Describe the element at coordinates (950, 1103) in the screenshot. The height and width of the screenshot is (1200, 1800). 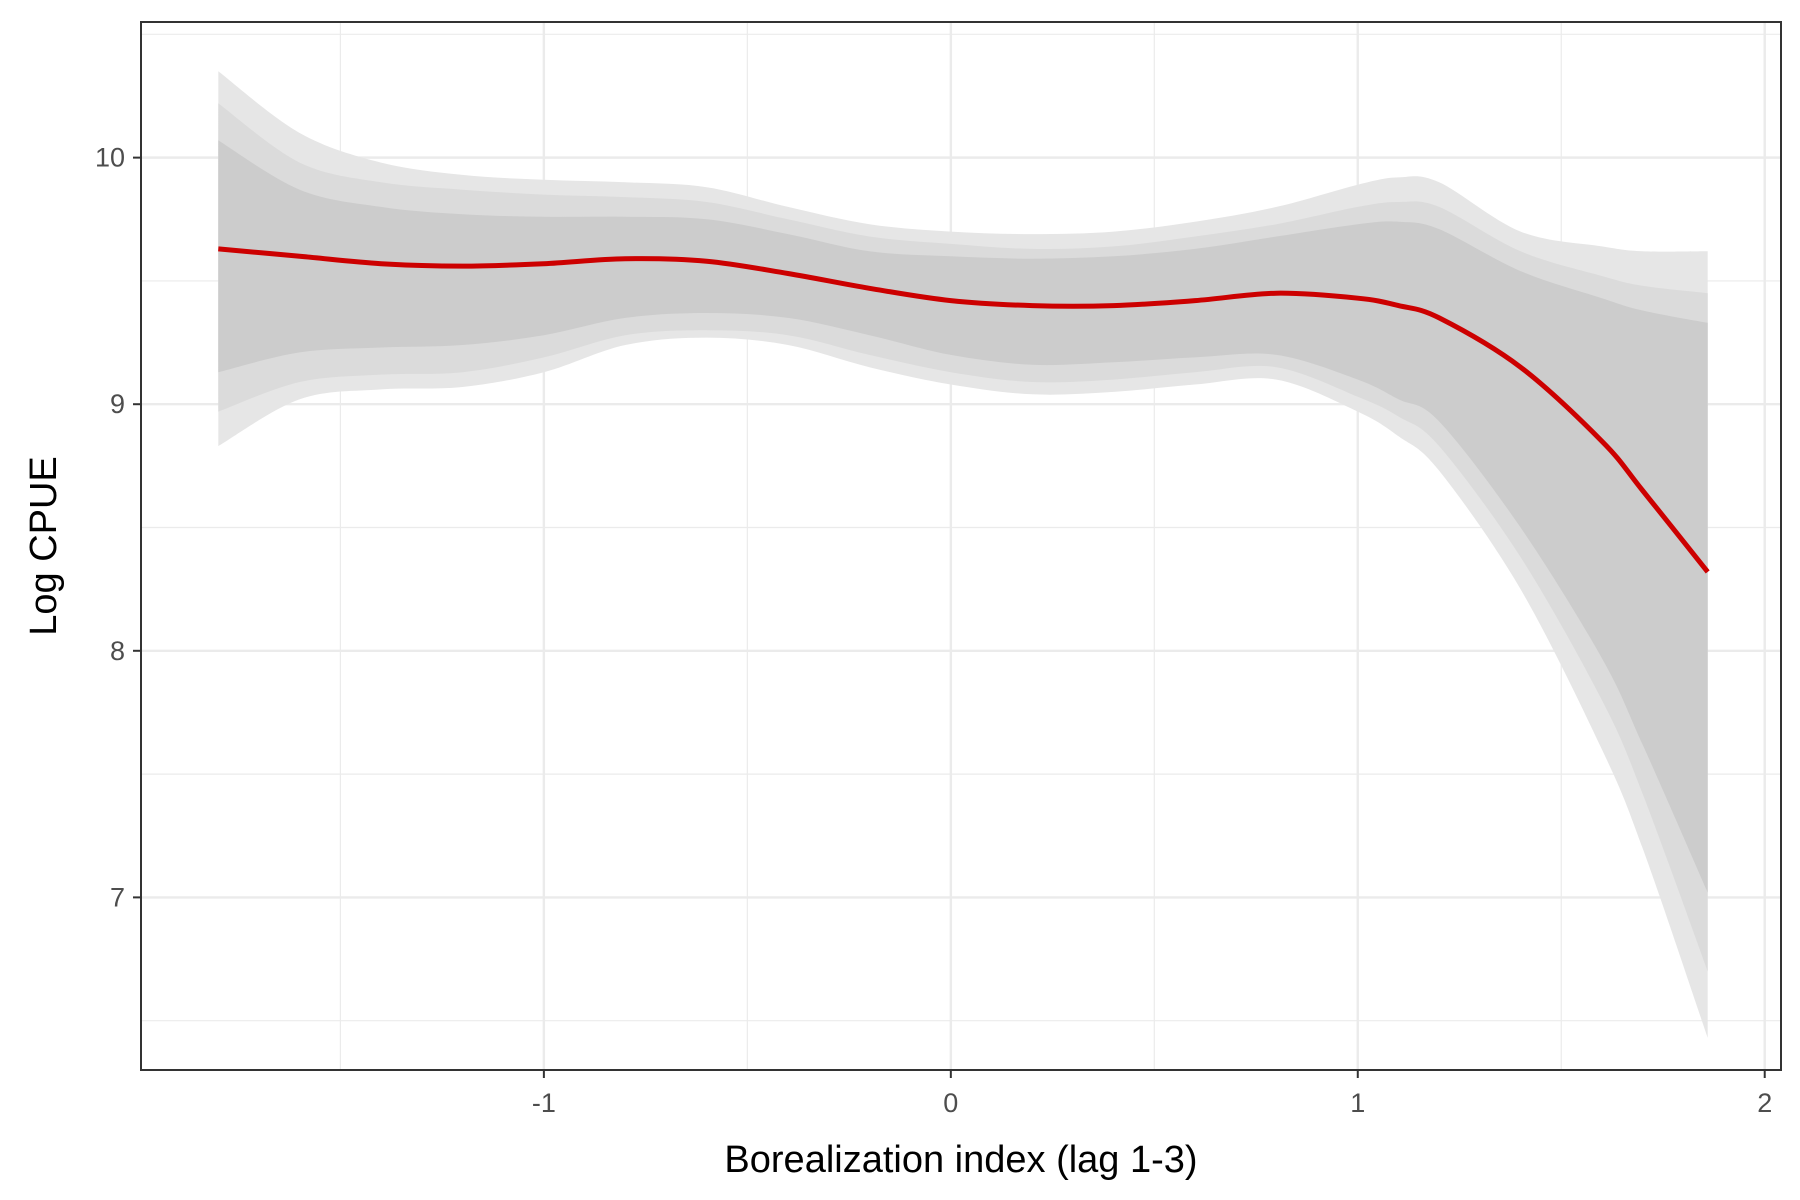
I see `x-tick-label: 0` at that location.